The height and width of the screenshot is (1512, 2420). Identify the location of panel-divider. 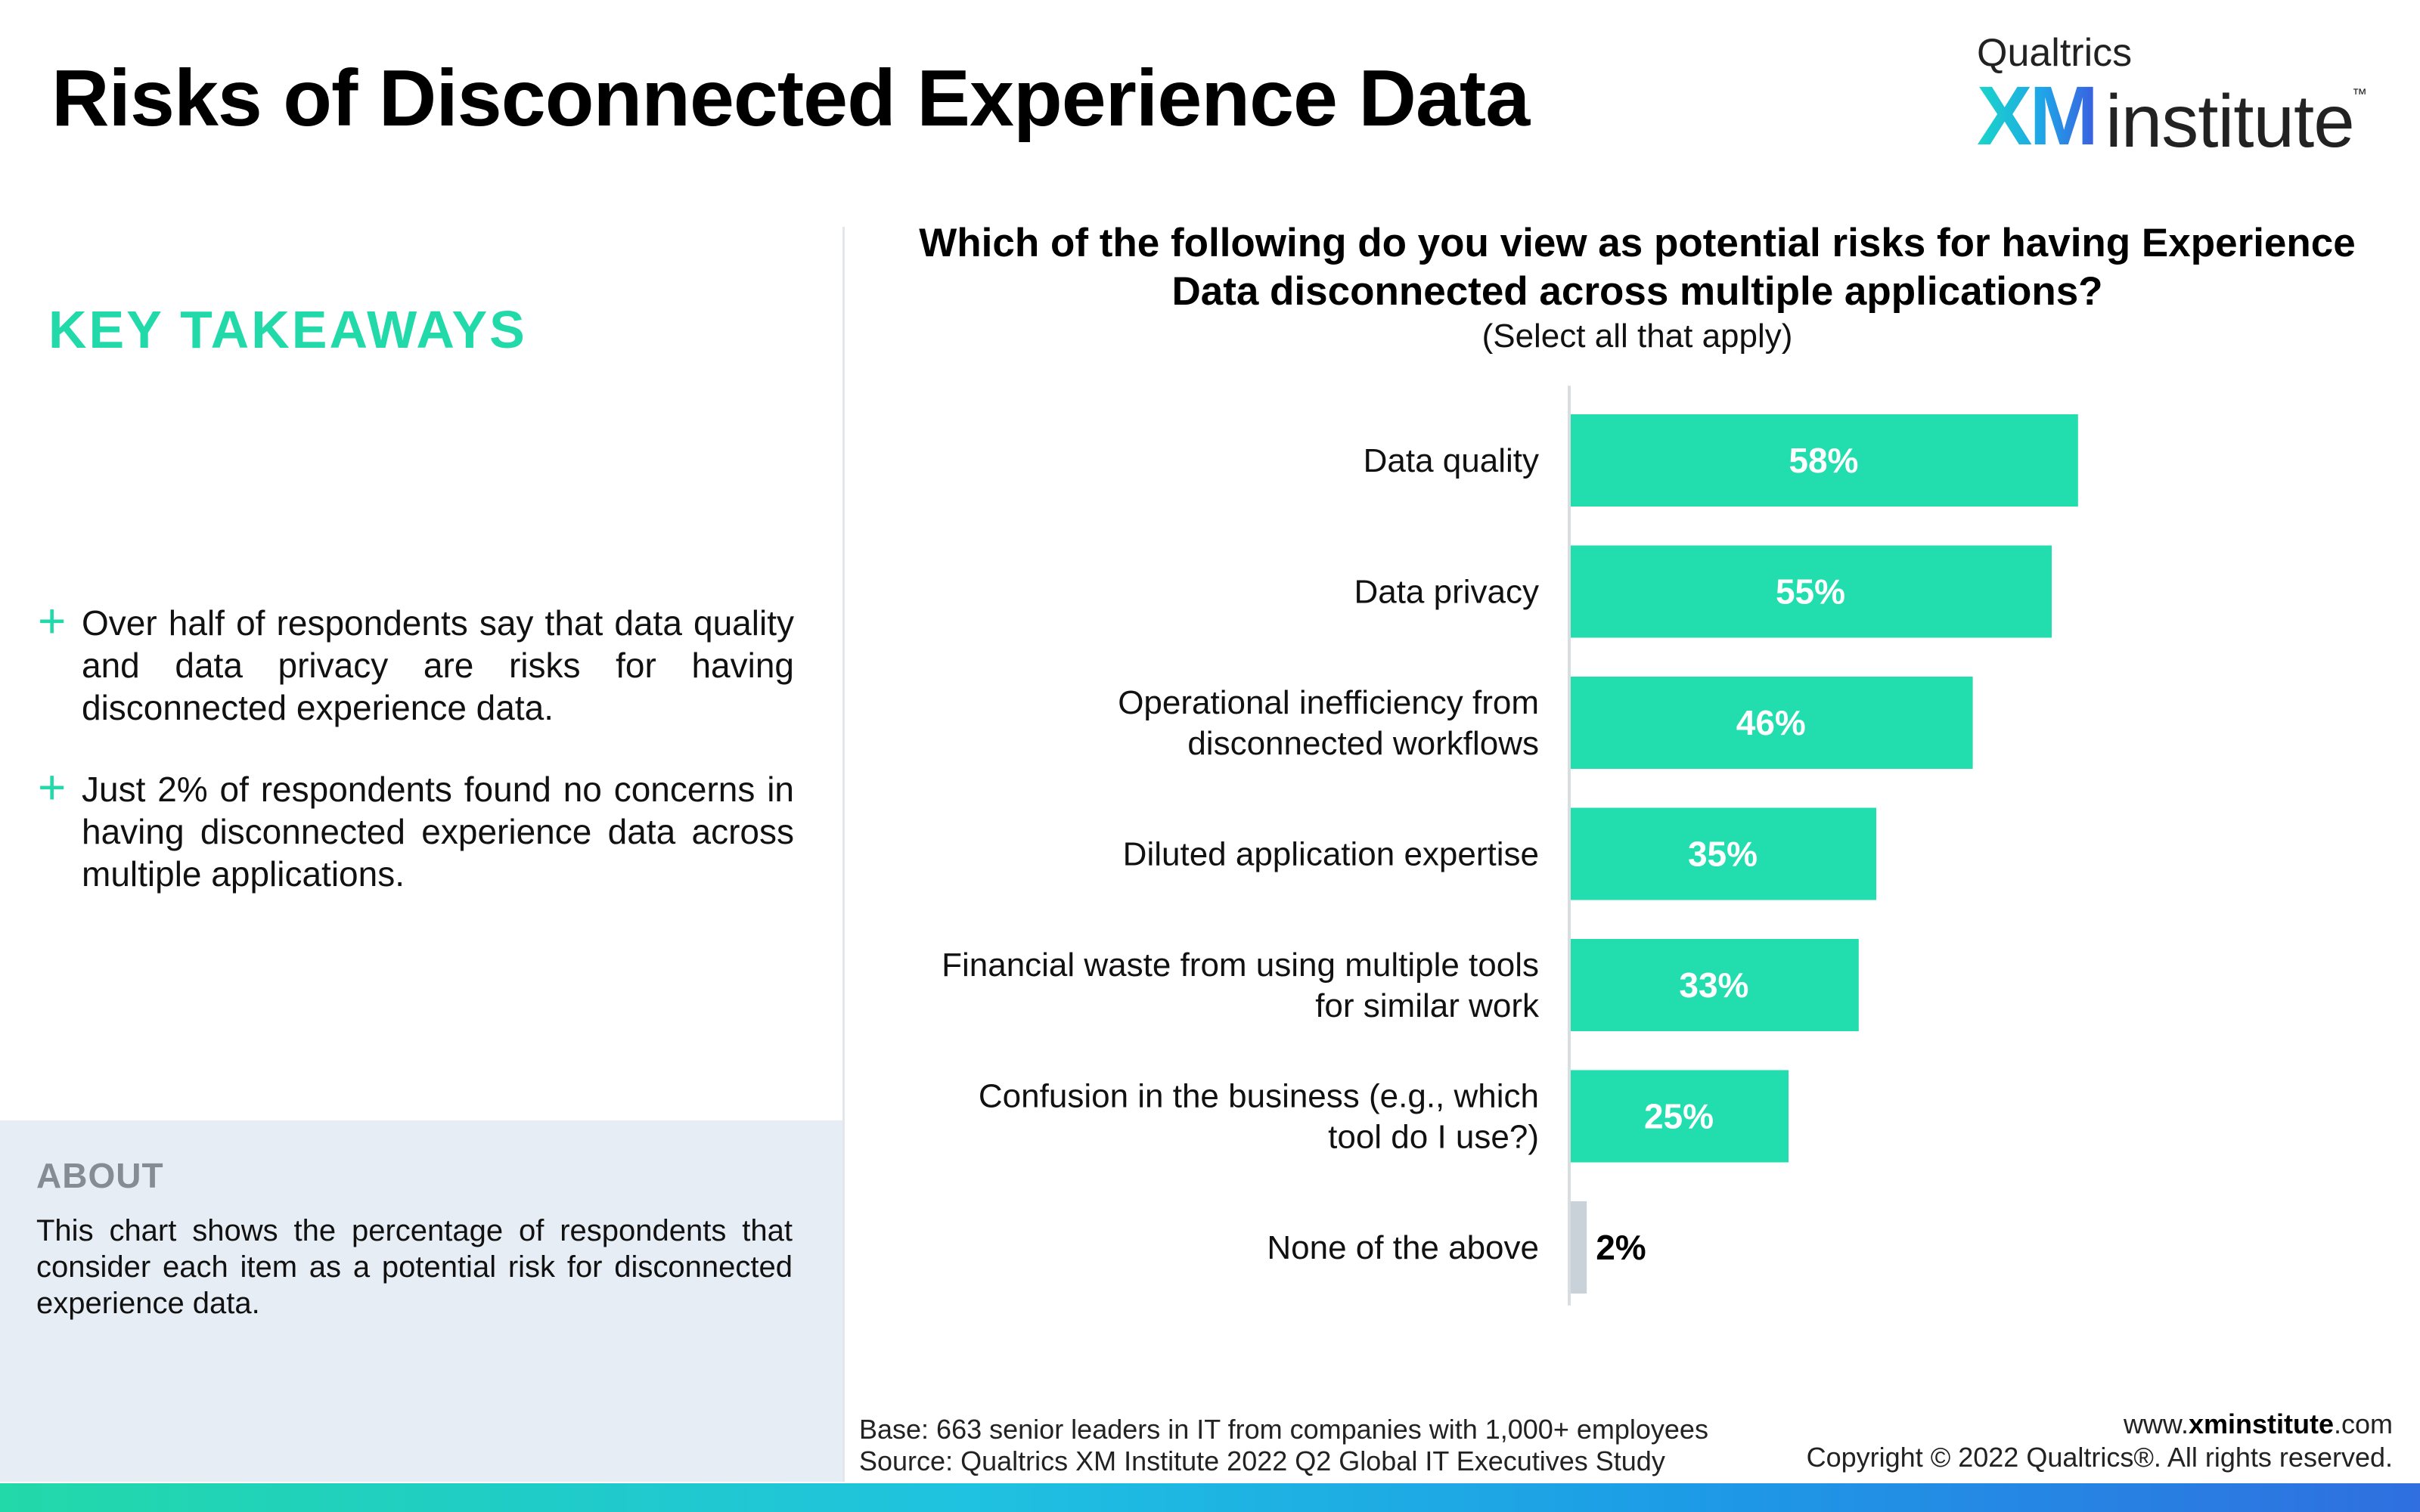
(843, 855).